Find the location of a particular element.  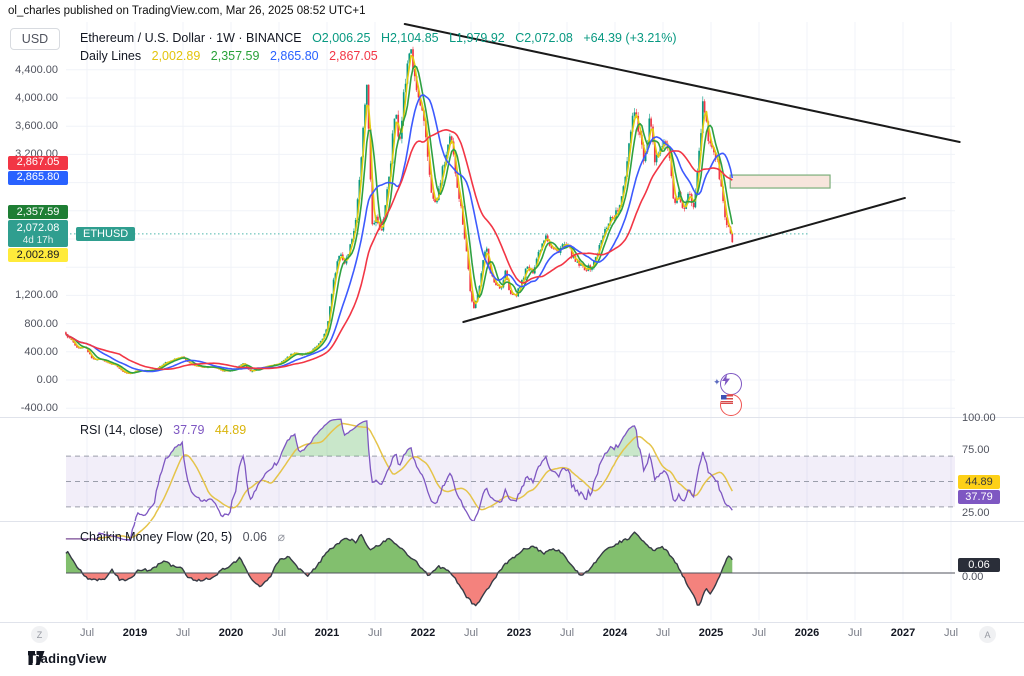

price-axis-label: 4,400.00 is located at coordinates (36, 69).